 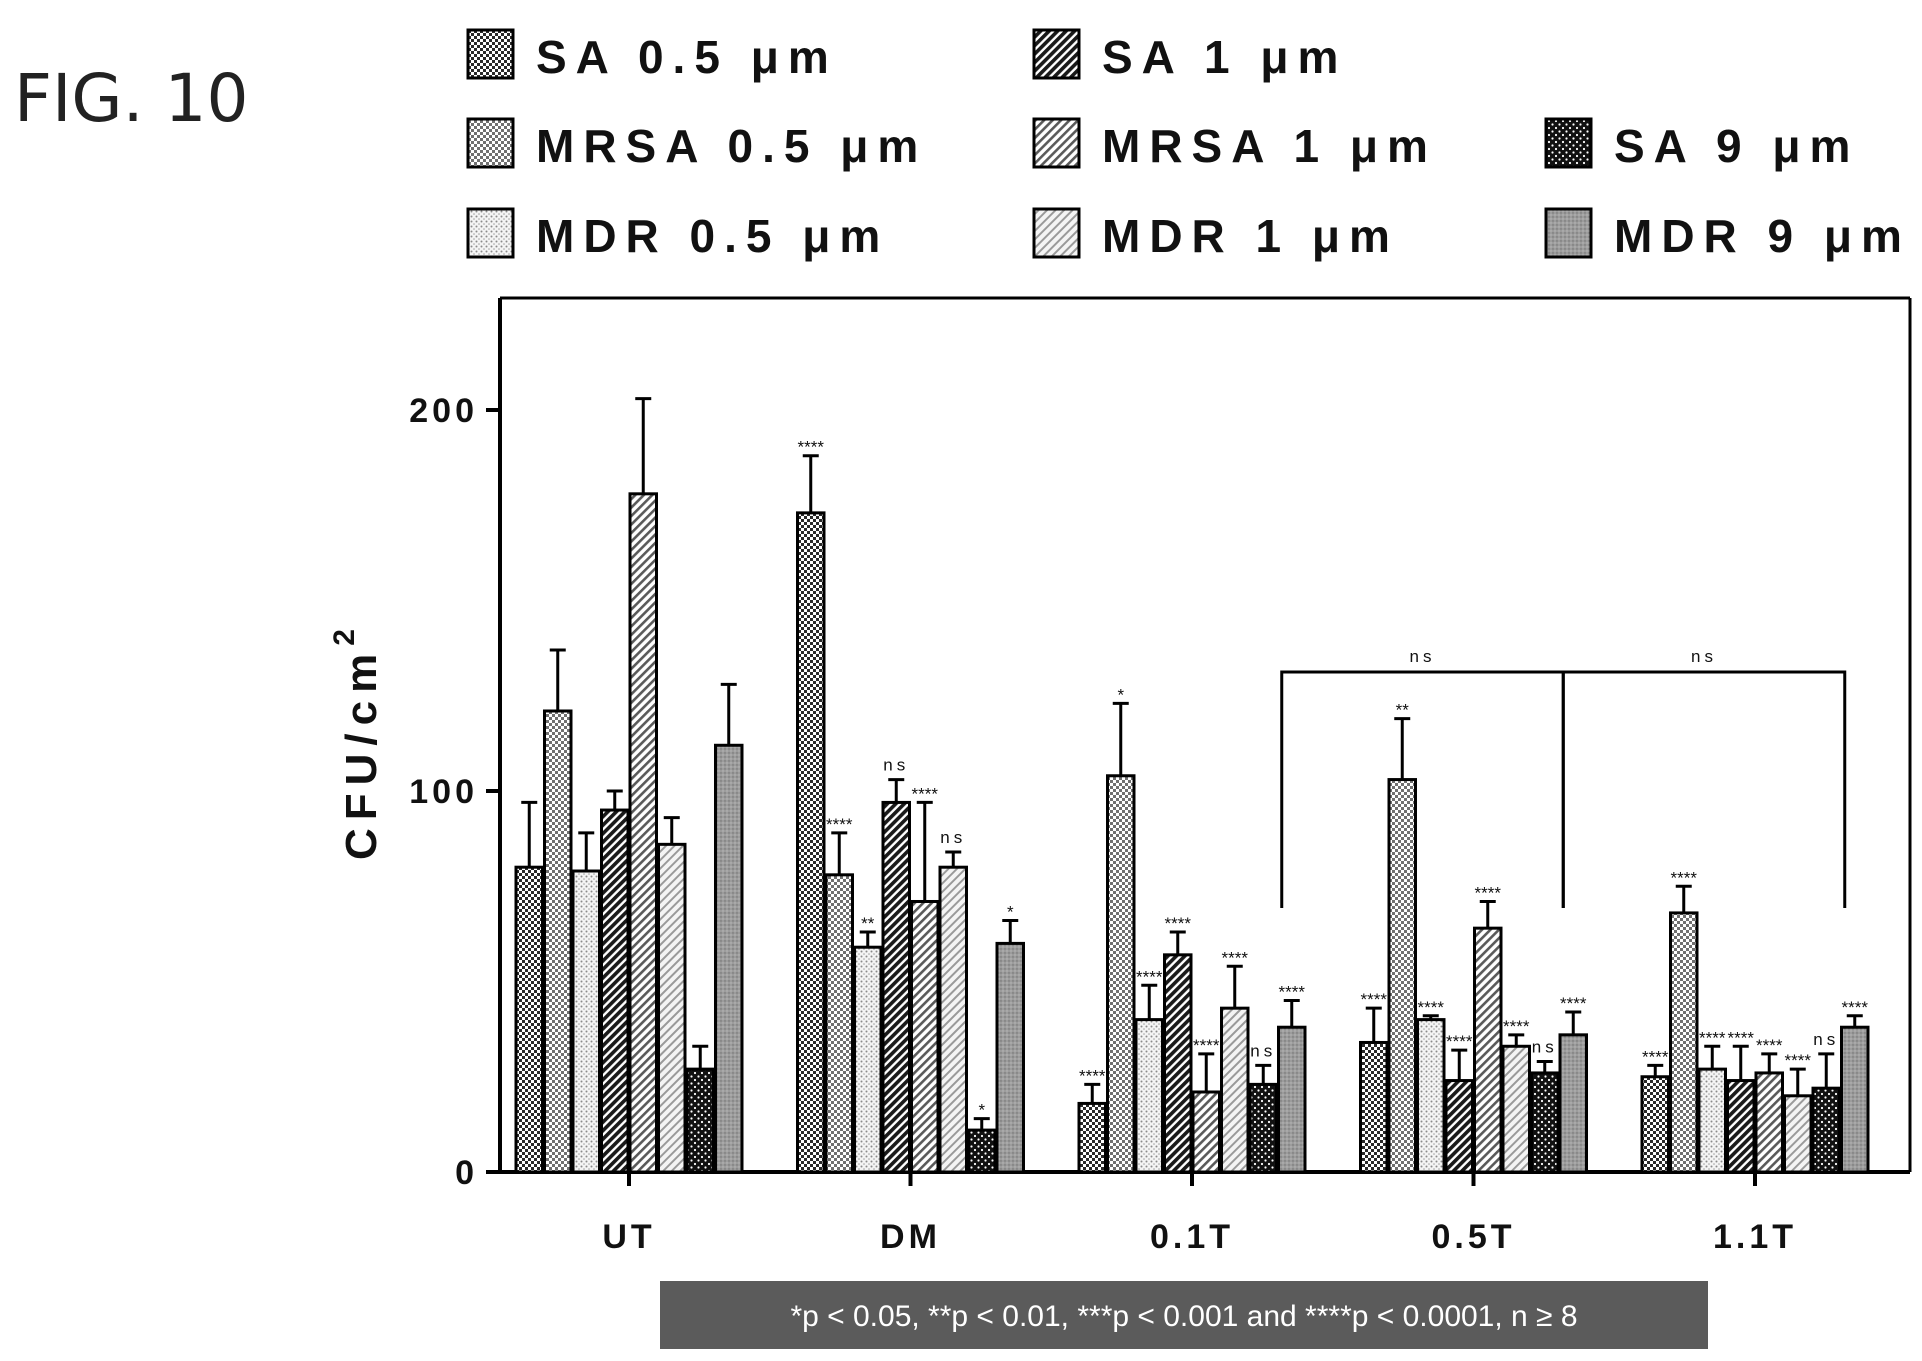 What do you see at coordinates (1755, 1237) in the screenshot?
I see `x-tick-label: 1.1T` at bounding box center [1755, 1237].